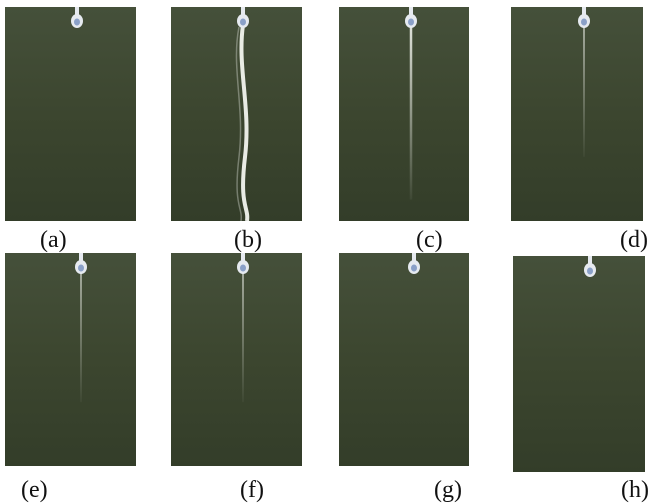 Image resolution: width=661 pixels, height=504 pixels. I want to click on panel-label-h: (h), so click(635, 490).